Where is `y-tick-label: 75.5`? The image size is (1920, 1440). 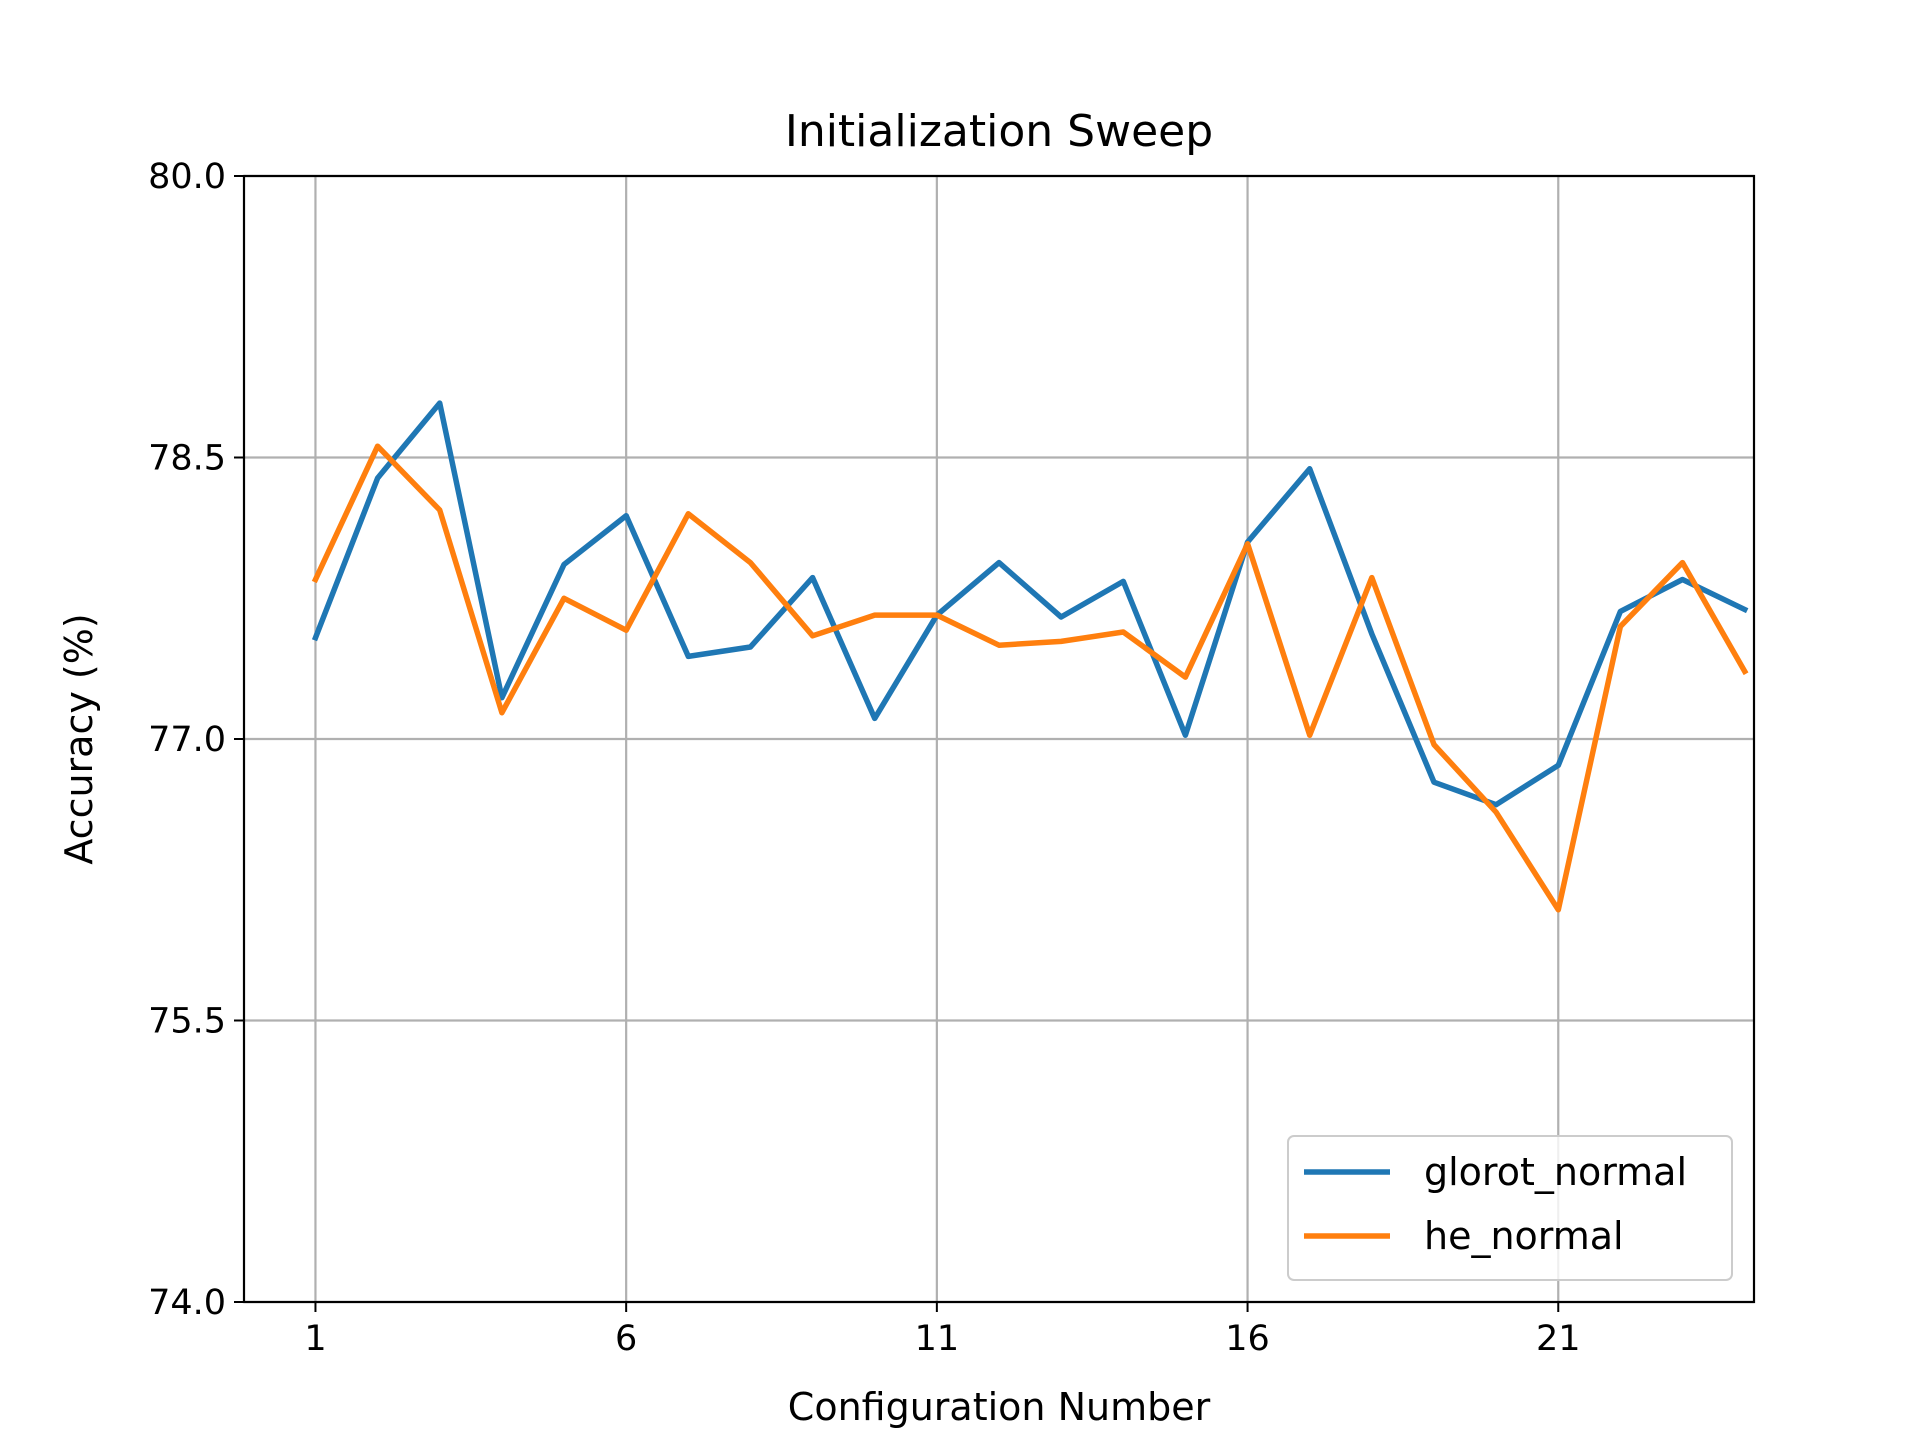 y-tick-label: 75.5 is located at coordinates (187, 1022).